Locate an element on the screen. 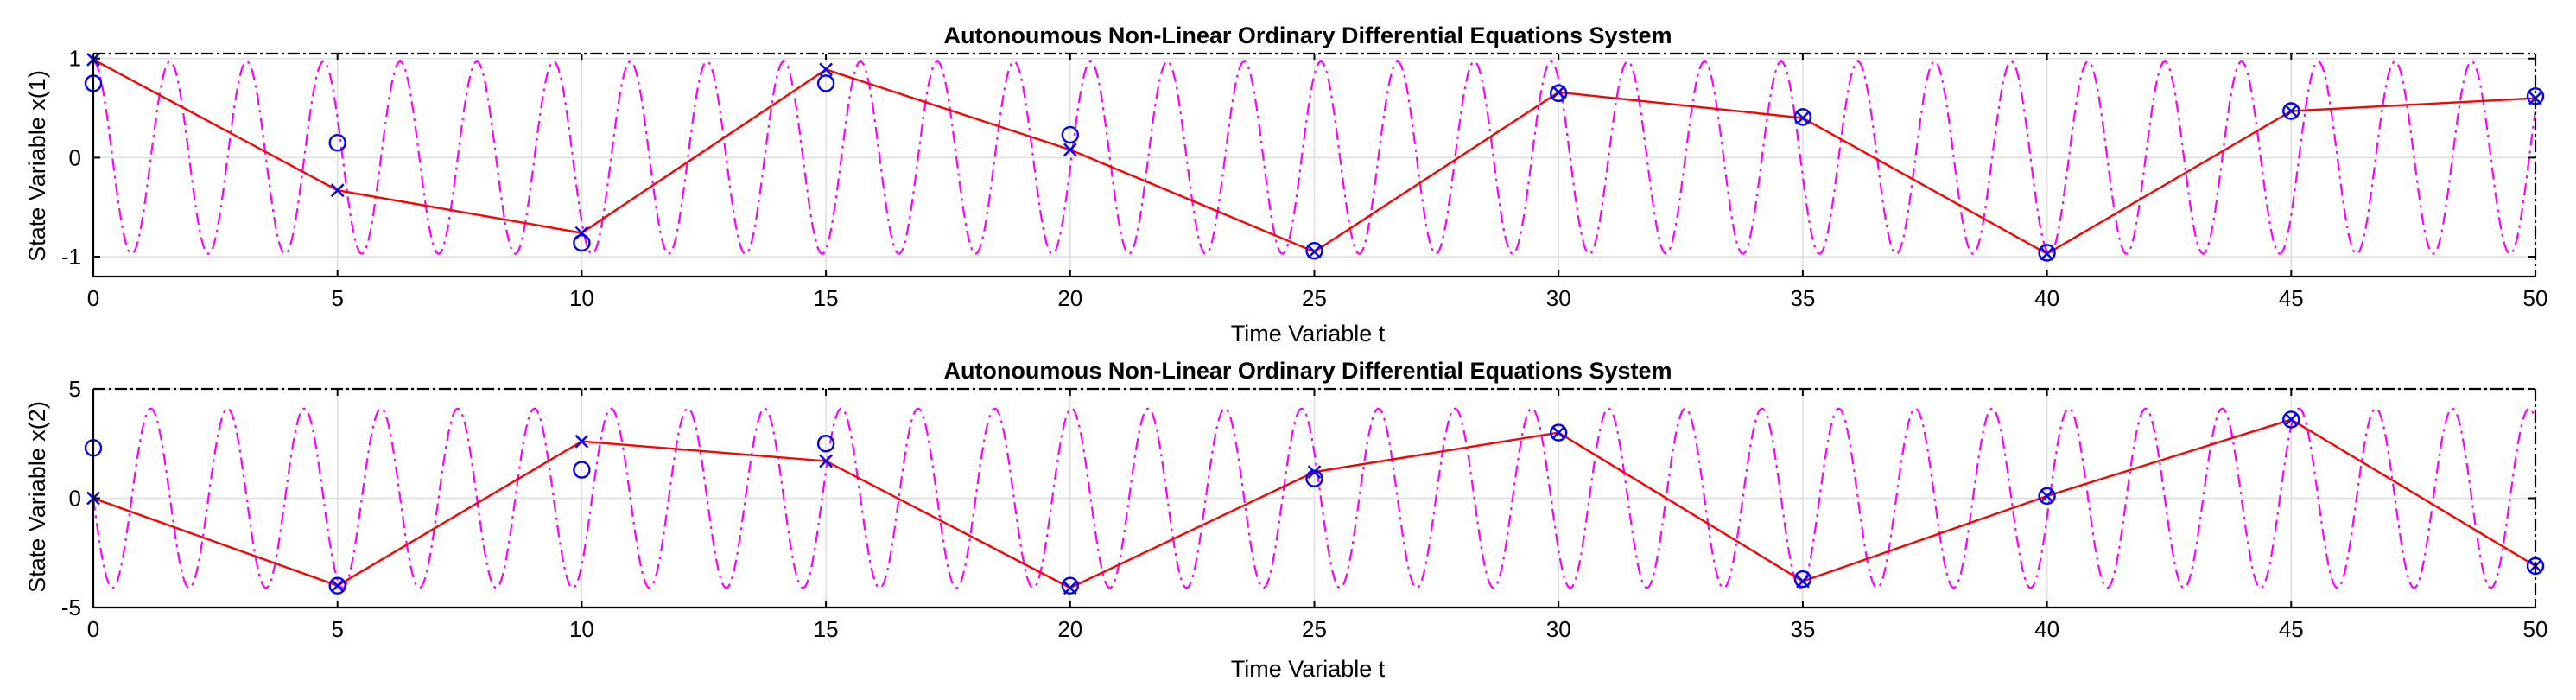  y-tick-label: -1 is located at coordinates (71, 257).